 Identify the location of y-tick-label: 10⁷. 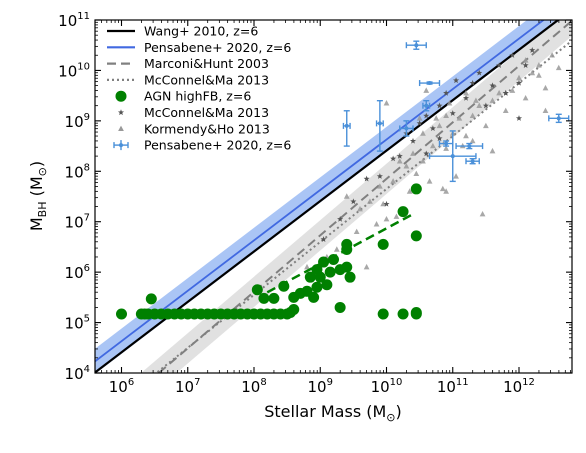
(77, 222).